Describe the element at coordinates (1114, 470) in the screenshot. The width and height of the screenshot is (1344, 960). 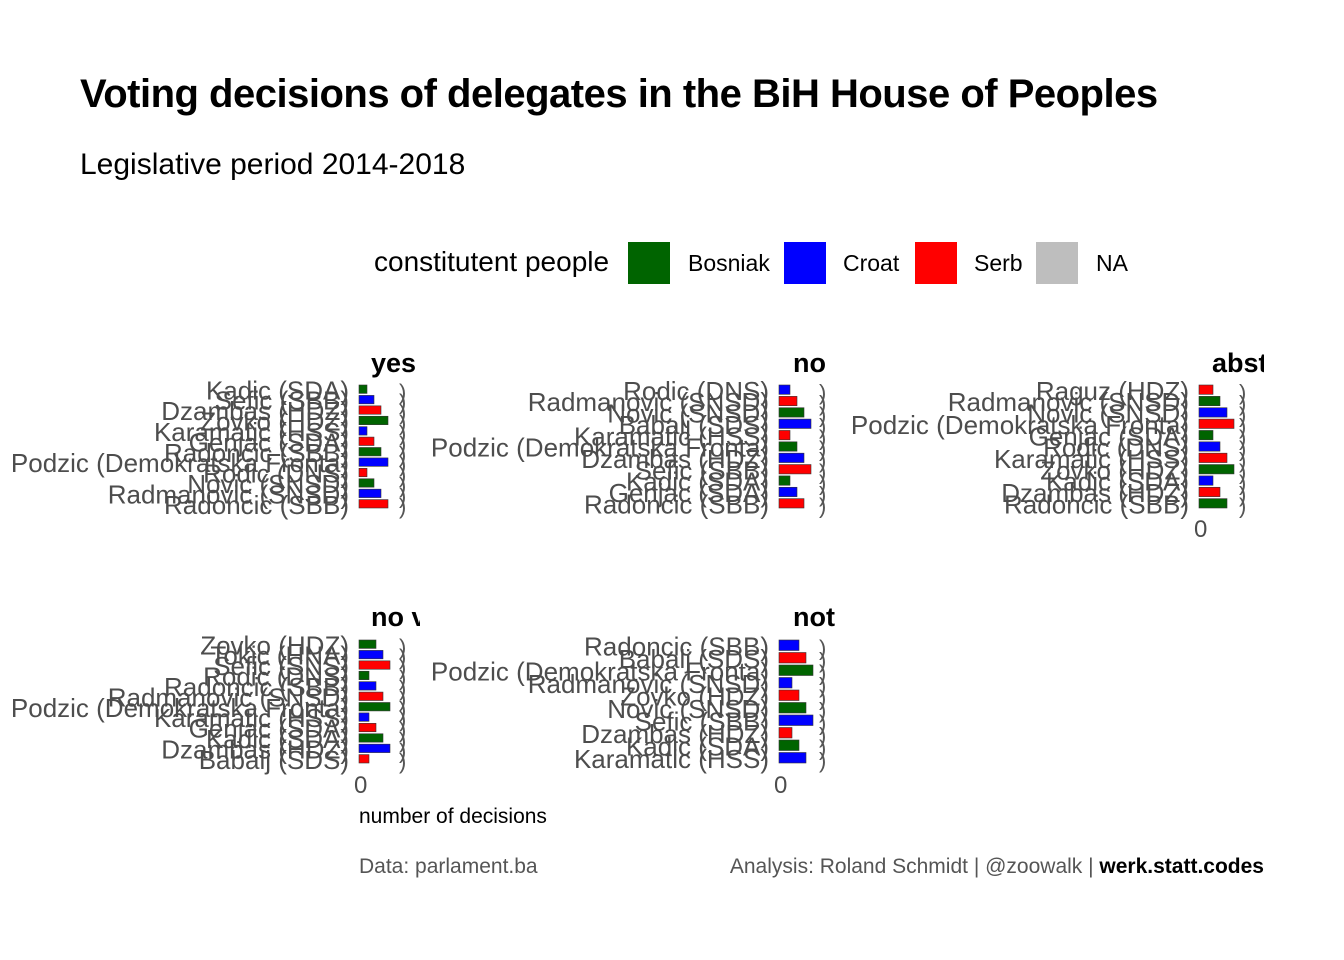
I see `y-axis-label: Zovko (HDZ)` at that location.